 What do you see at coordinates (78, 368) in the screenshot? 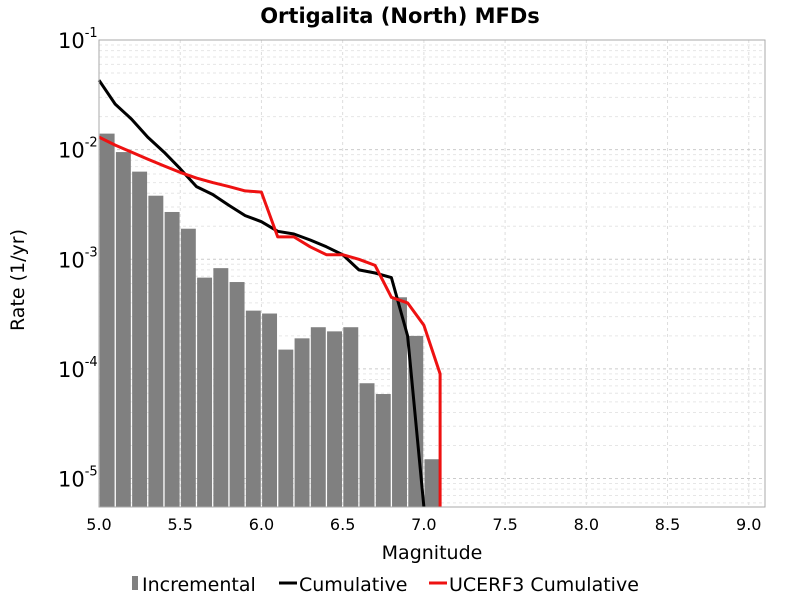
I see `y-tick-label: 10⁻⁴` at bounding box center [78, 368].